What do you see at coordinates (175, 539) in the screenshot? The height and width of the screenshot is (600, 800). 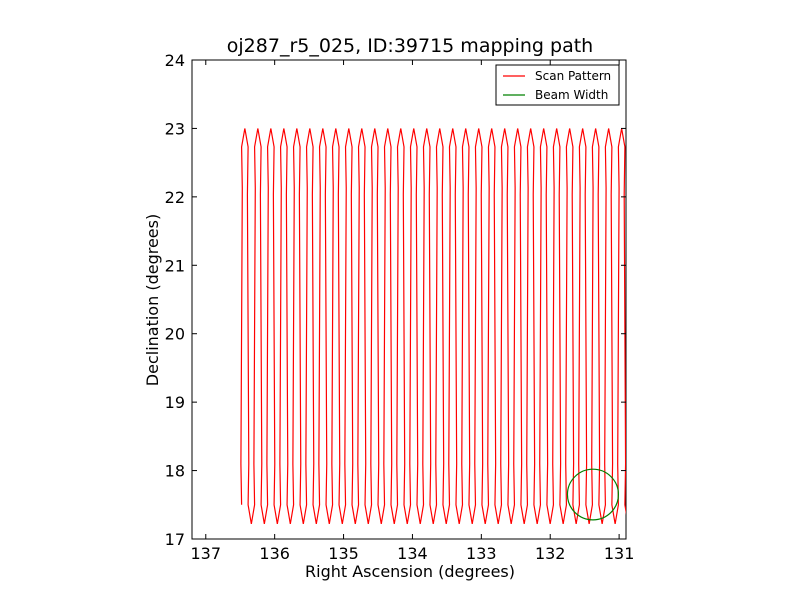 I see `y-tick-label: 17` at bounding box center [175, 539].